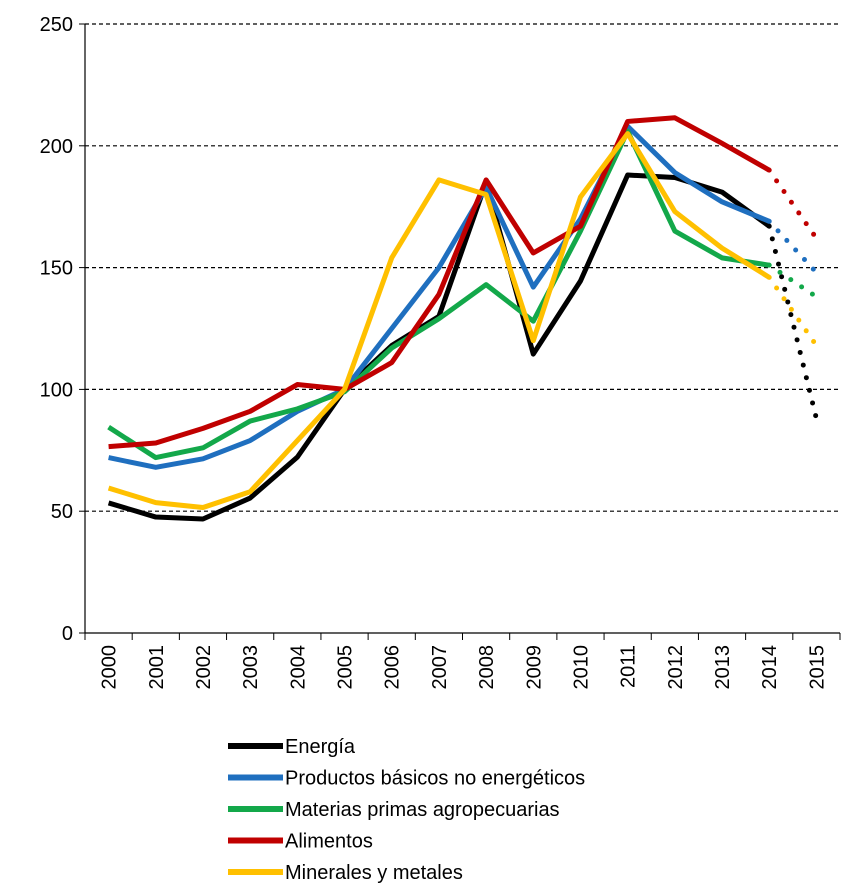 This screenshot has width=845, height=890. Describe the element at coordinates (56, 390) in the screenshot. I see `y-tick-label: 100` at that location.